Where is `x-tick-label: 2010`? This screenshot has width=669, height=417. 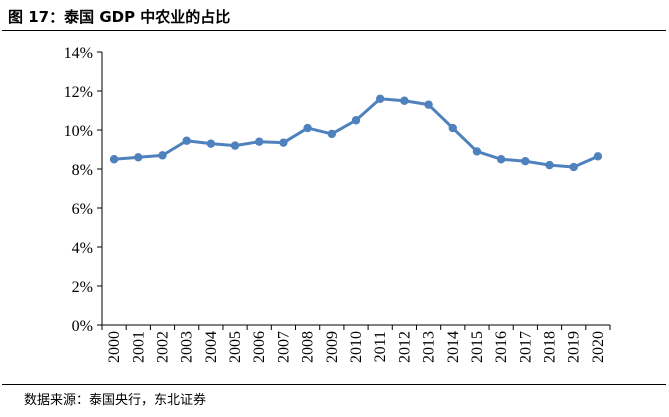
x-tick-label: 2010 is located at coordinates (356, 347).